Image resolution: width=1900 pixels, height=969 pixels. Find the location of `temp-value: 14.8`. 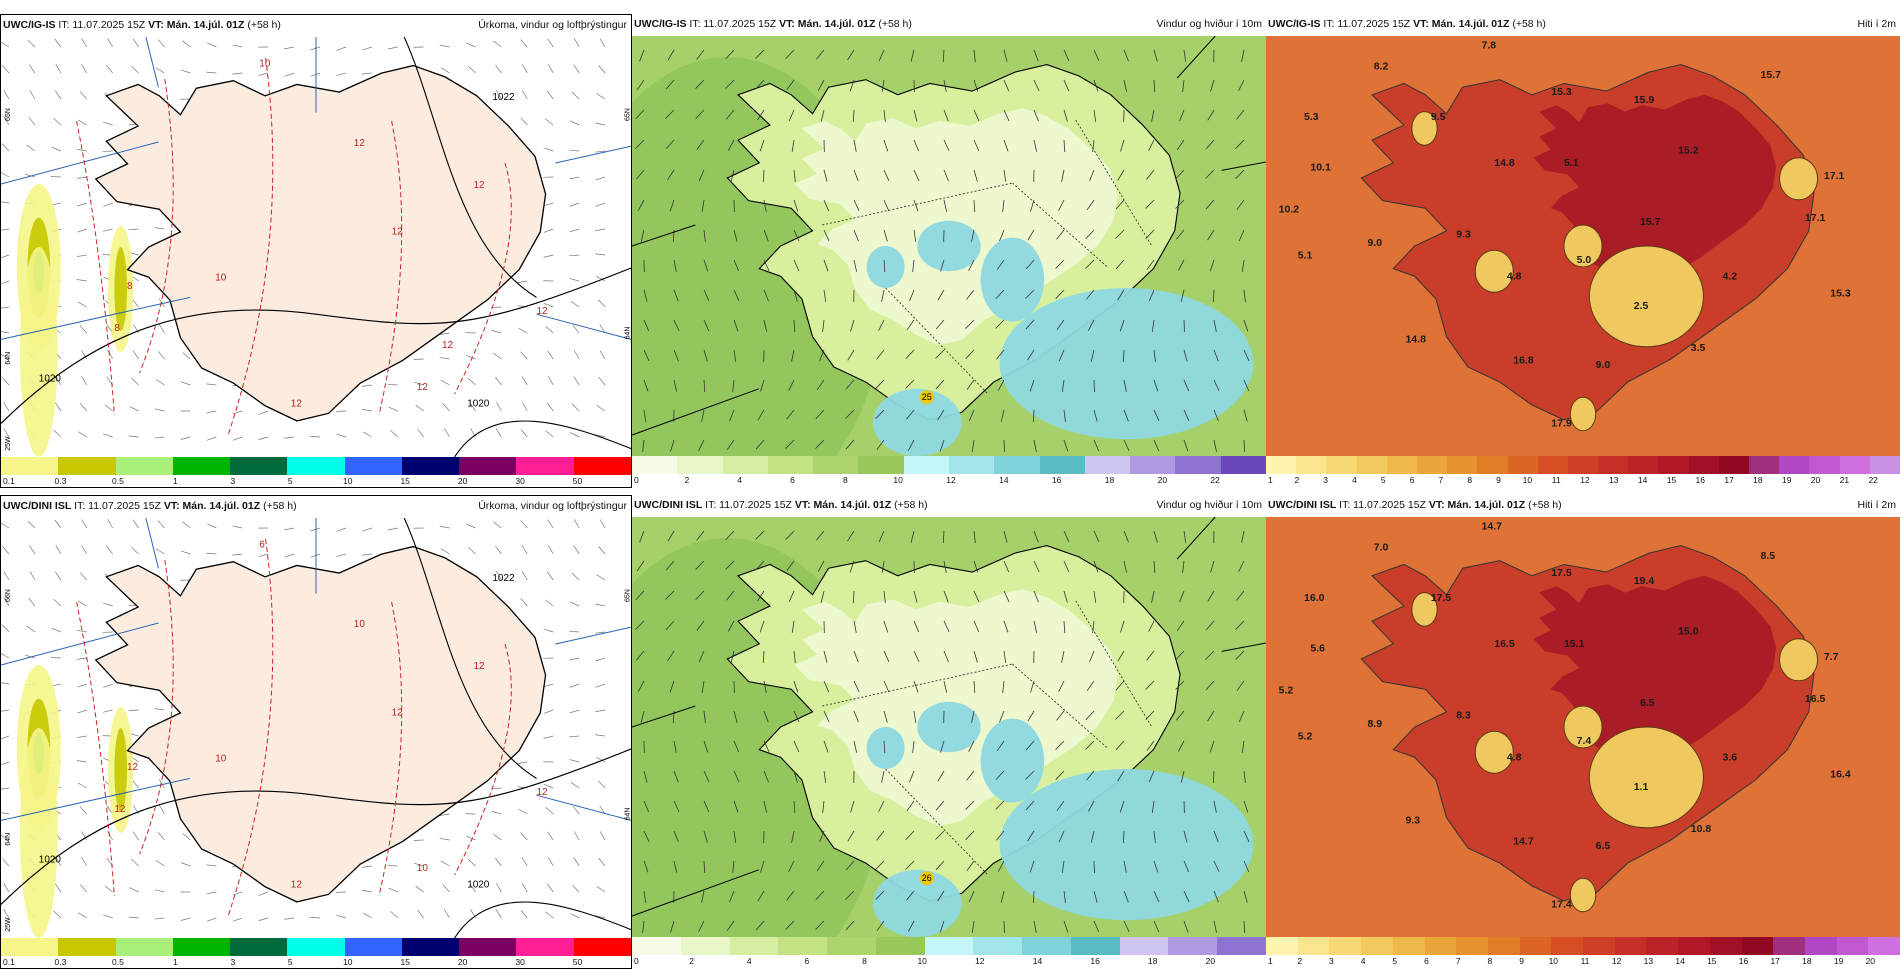

temp-value: 14.8 is located at coordinates (1415, 340).